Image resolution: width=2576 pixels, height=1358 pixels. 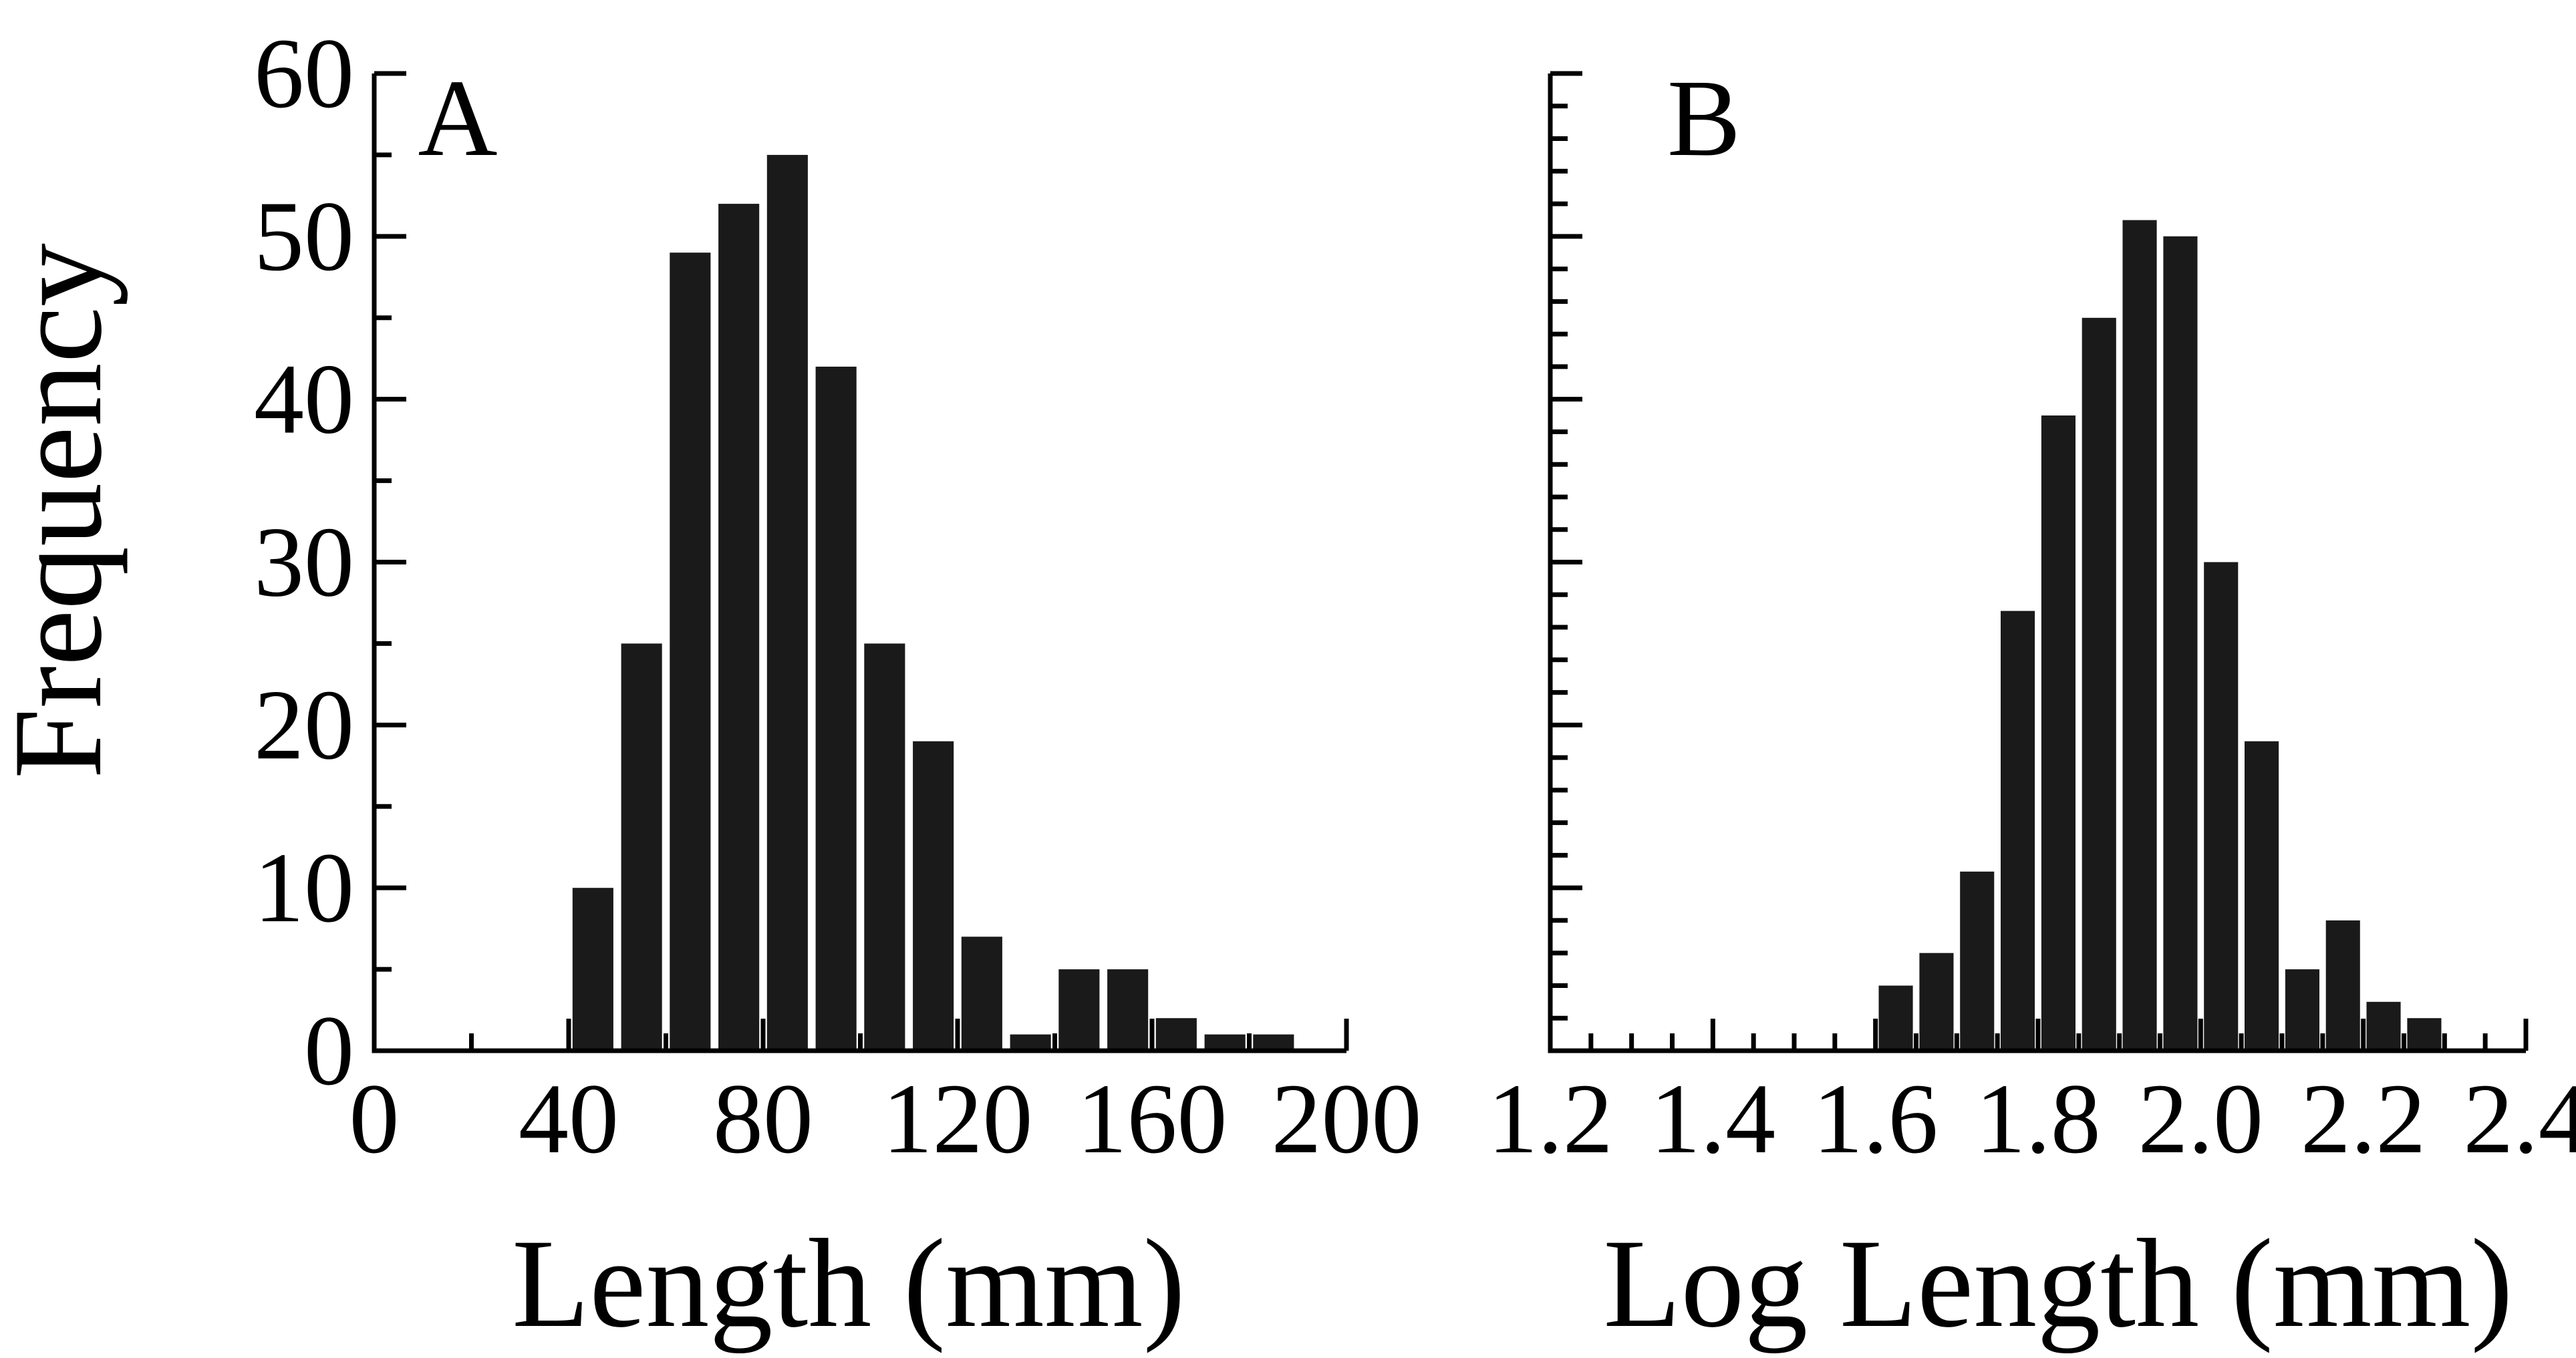 I want to click on panel-a-x-axis-title: Length (mm), so click(x=848, y=1284).